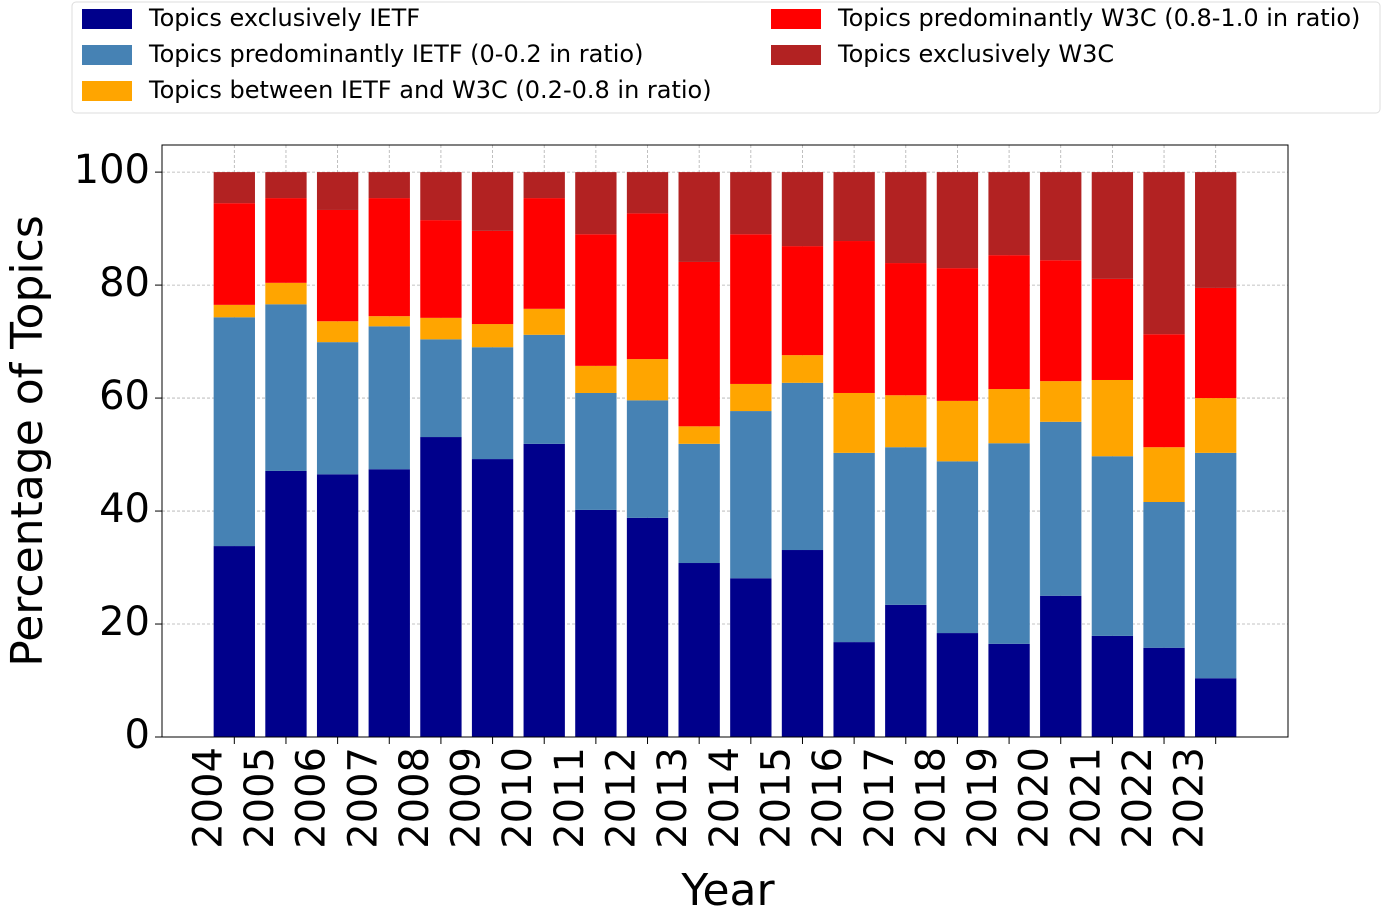 The height and width of the screenshot is (917, 1384). What do you see at coordinates (931, 798) in the screenshot?
I see `x-tick-label: 2018` at bounding box center [931, 798].